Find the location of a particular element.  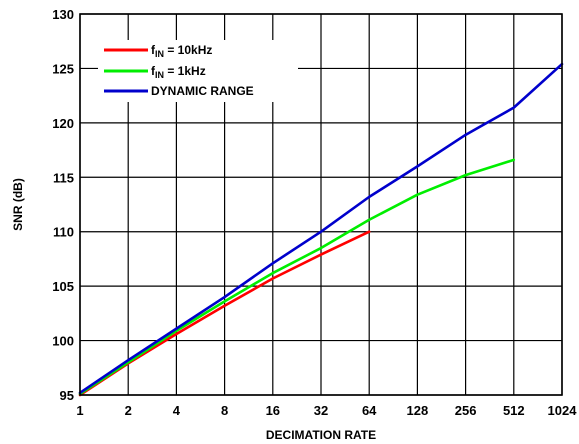

x-tick-labels: 1 2 4 8 16 32 64 128 256 512 1024 is located at coordinates (326, 410).